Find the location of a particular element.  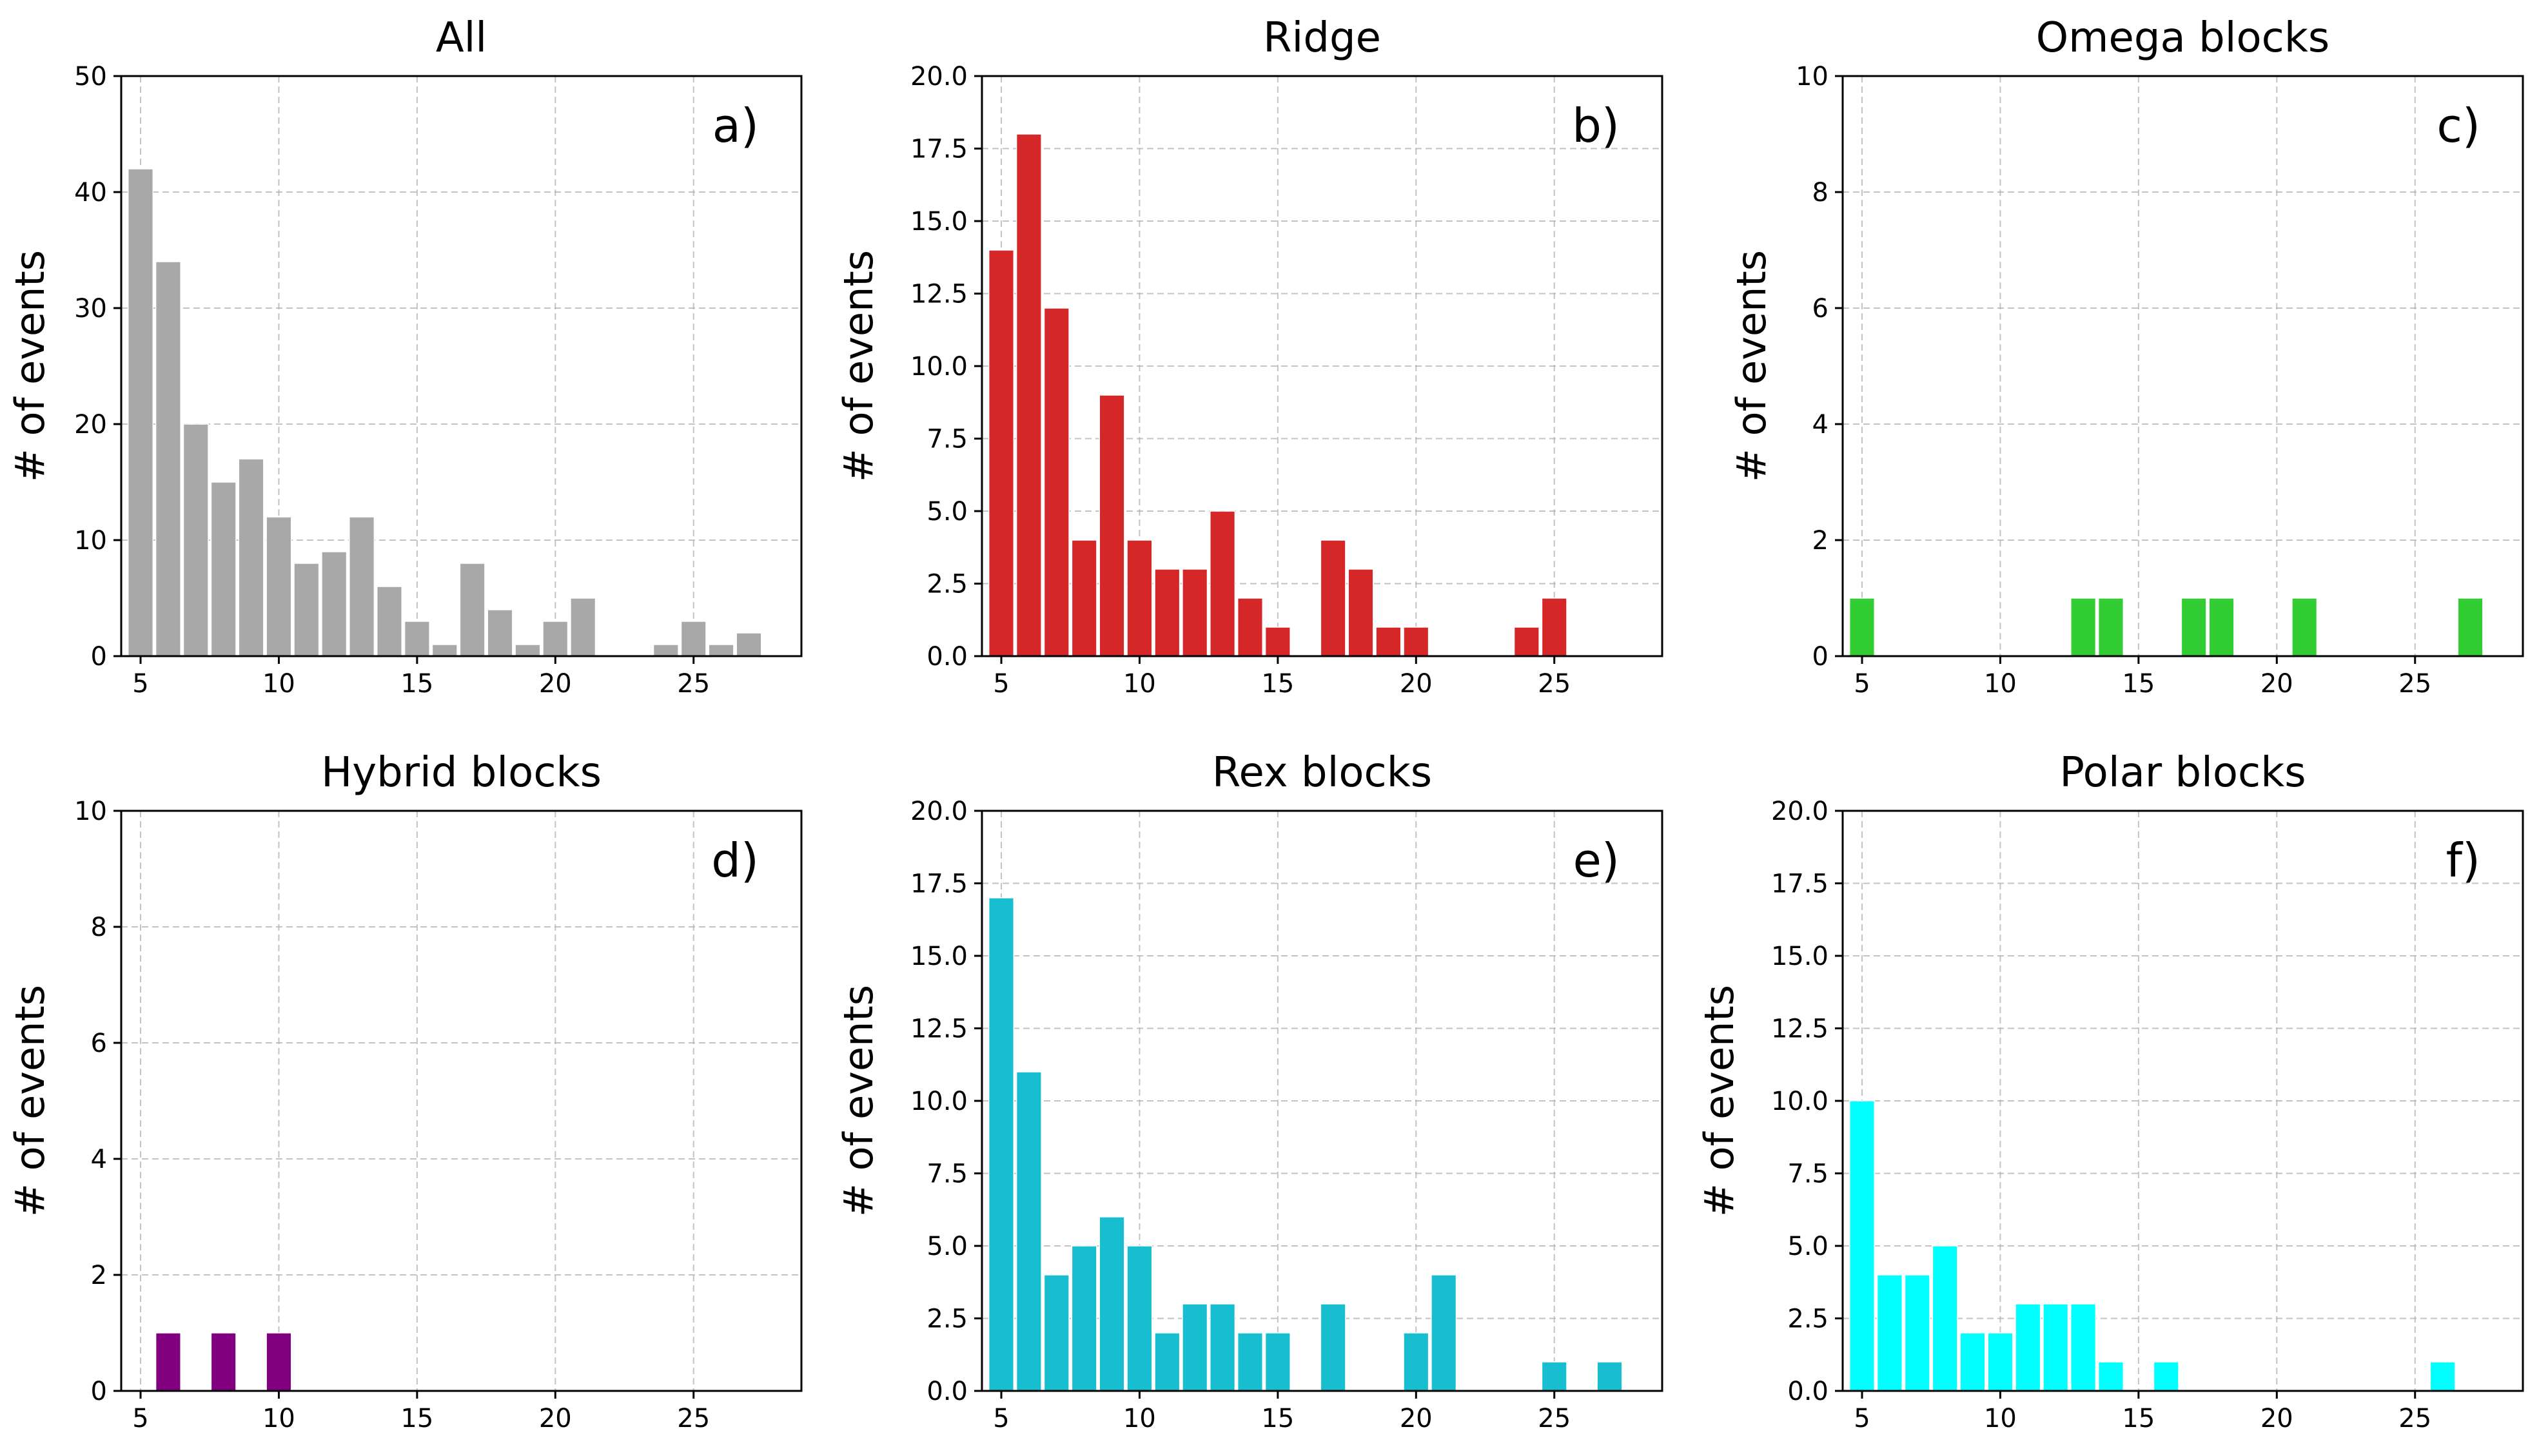

panel-label: d) is located at coordinates (735, 860).